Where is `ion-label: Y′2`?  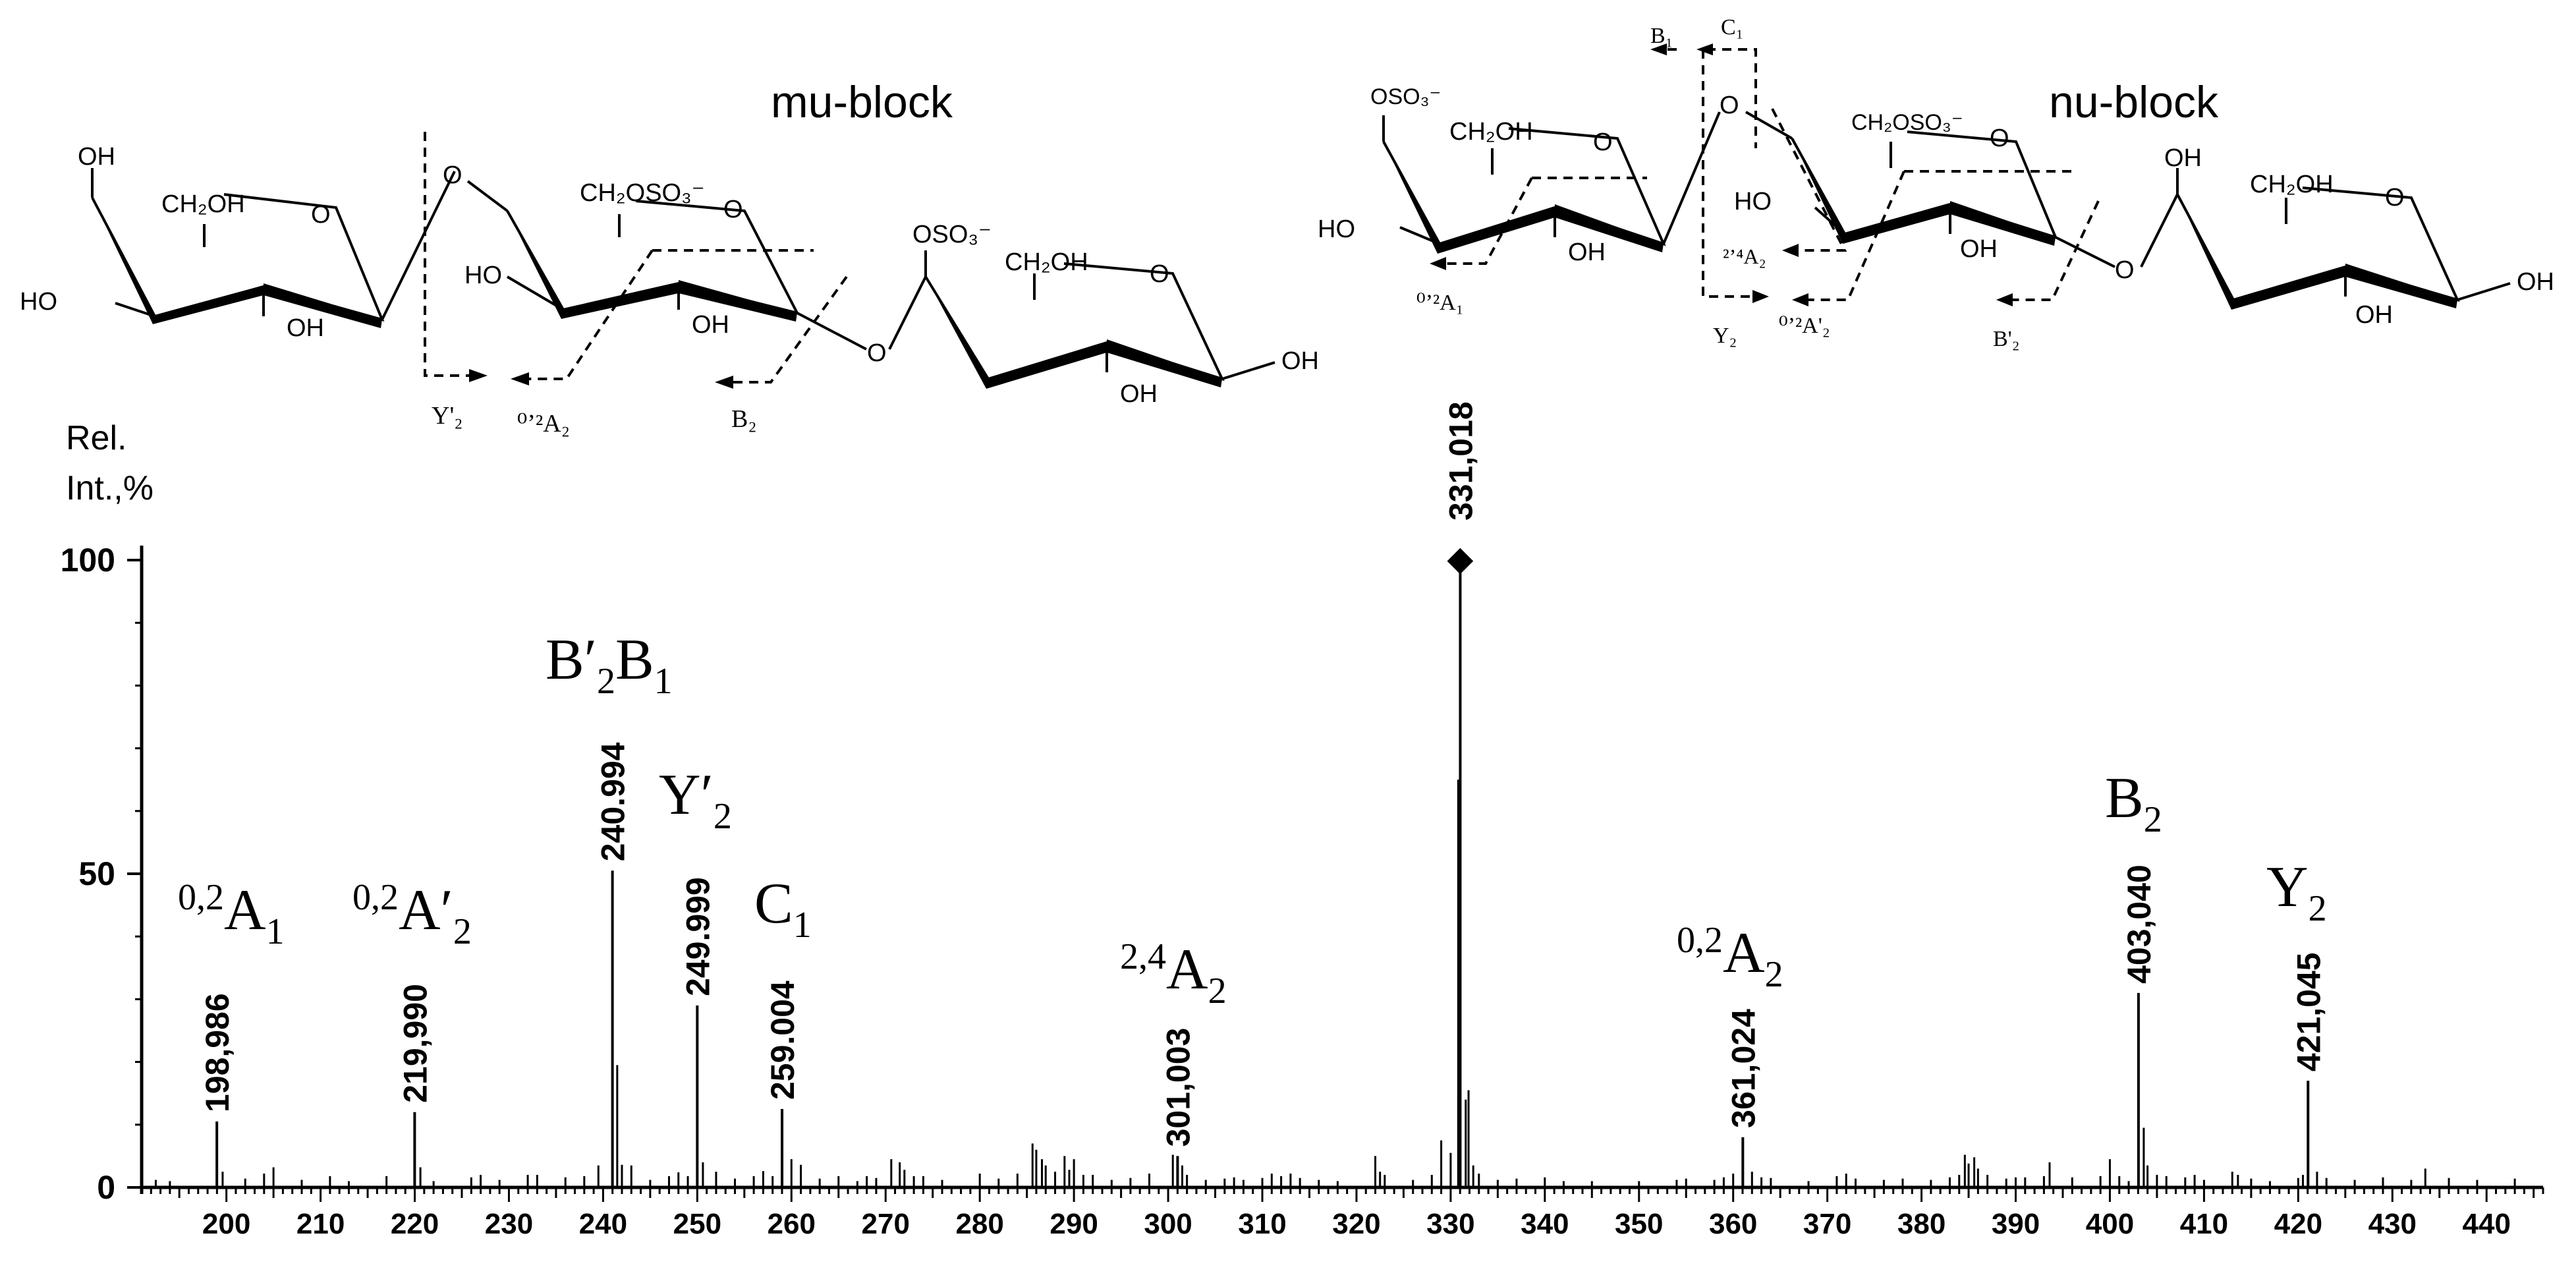
ion-label: Y′2 is located at coordinates (695, 800).